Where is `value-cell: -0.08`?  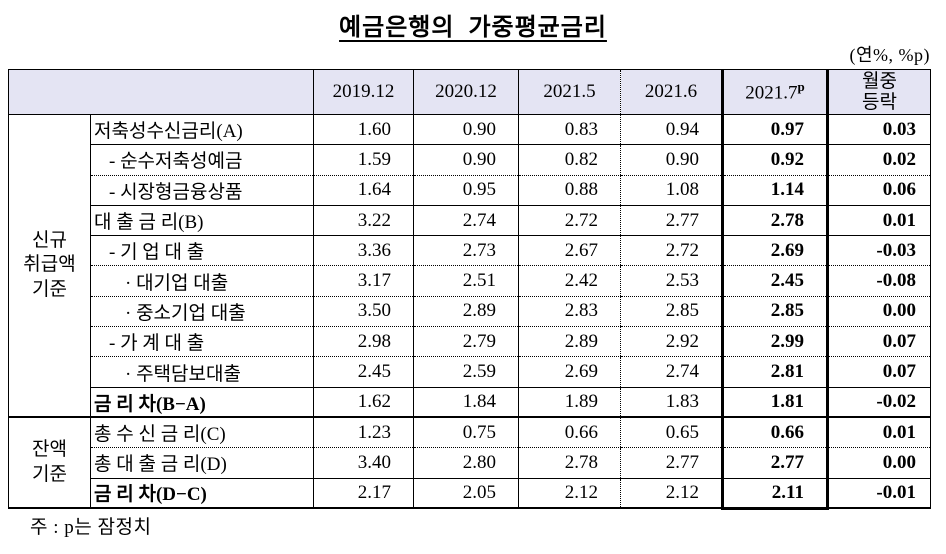 value-cell: -0.08 is located at coordinates (879, 281).